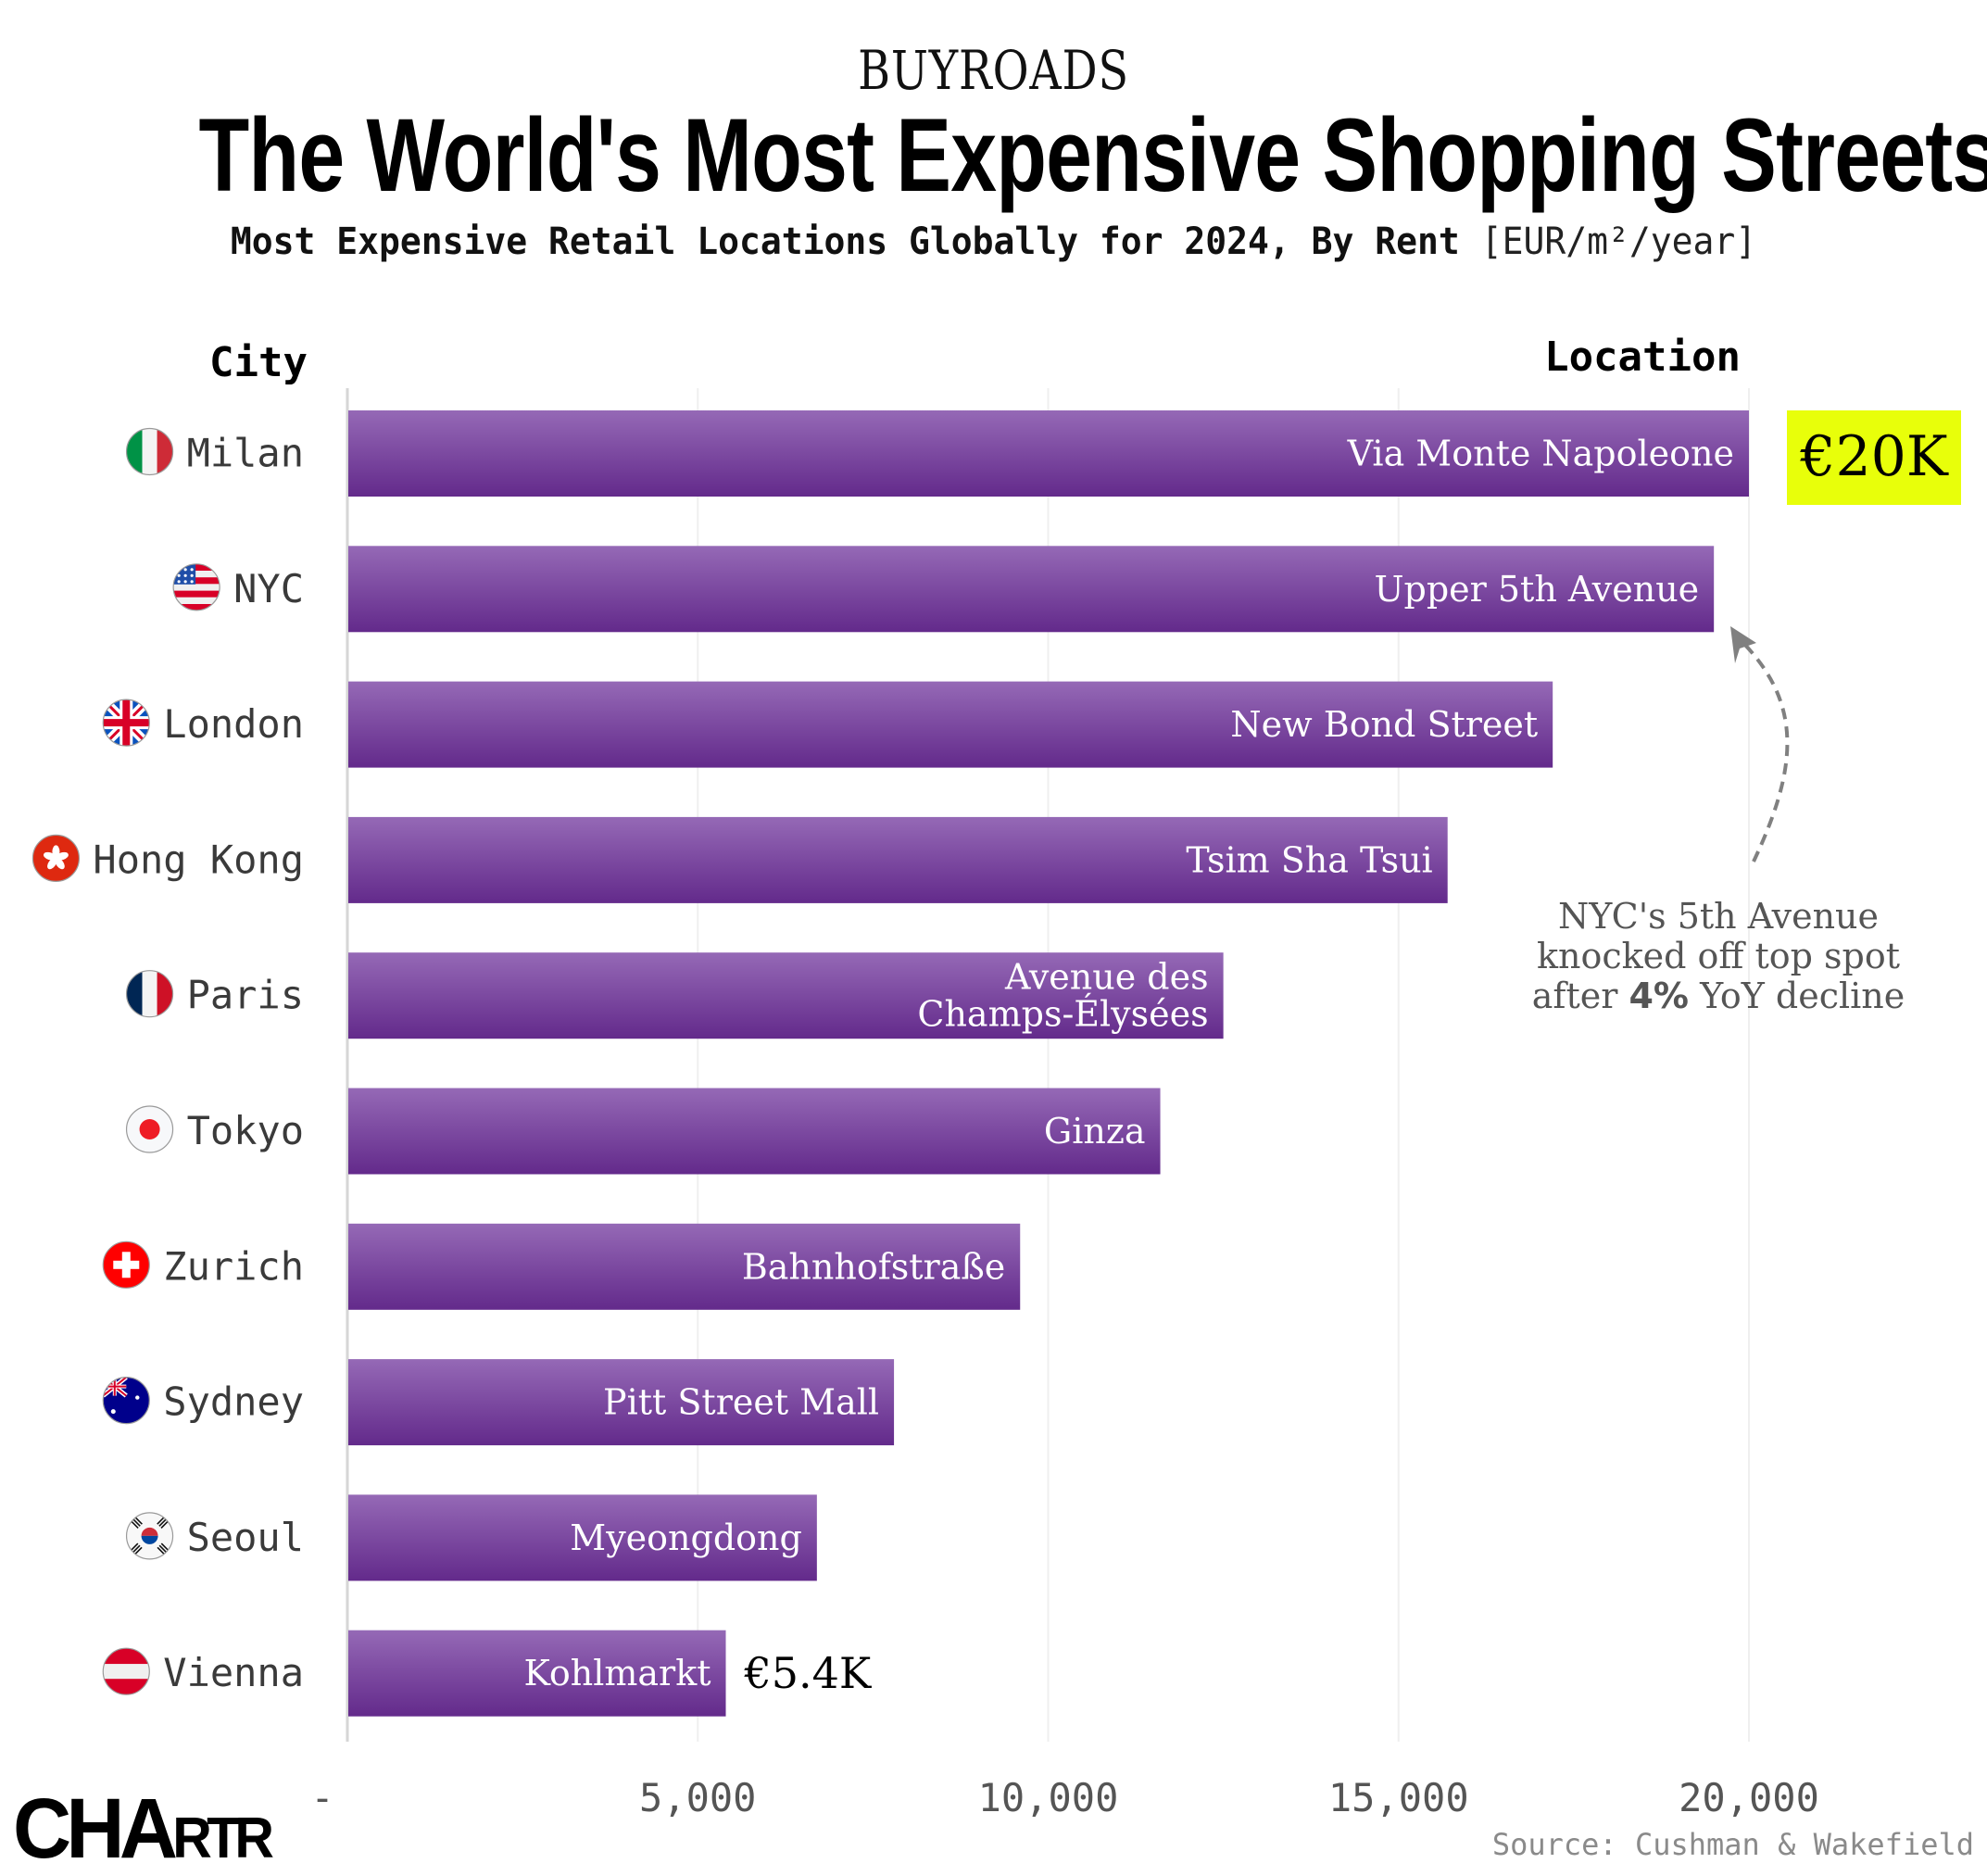 The width and height of the screenshot is (1987, 1876). What do you see at coordinates (245, 995) in the screenshot?
I see `city-label: Paris` at bounding box center [245, 995].